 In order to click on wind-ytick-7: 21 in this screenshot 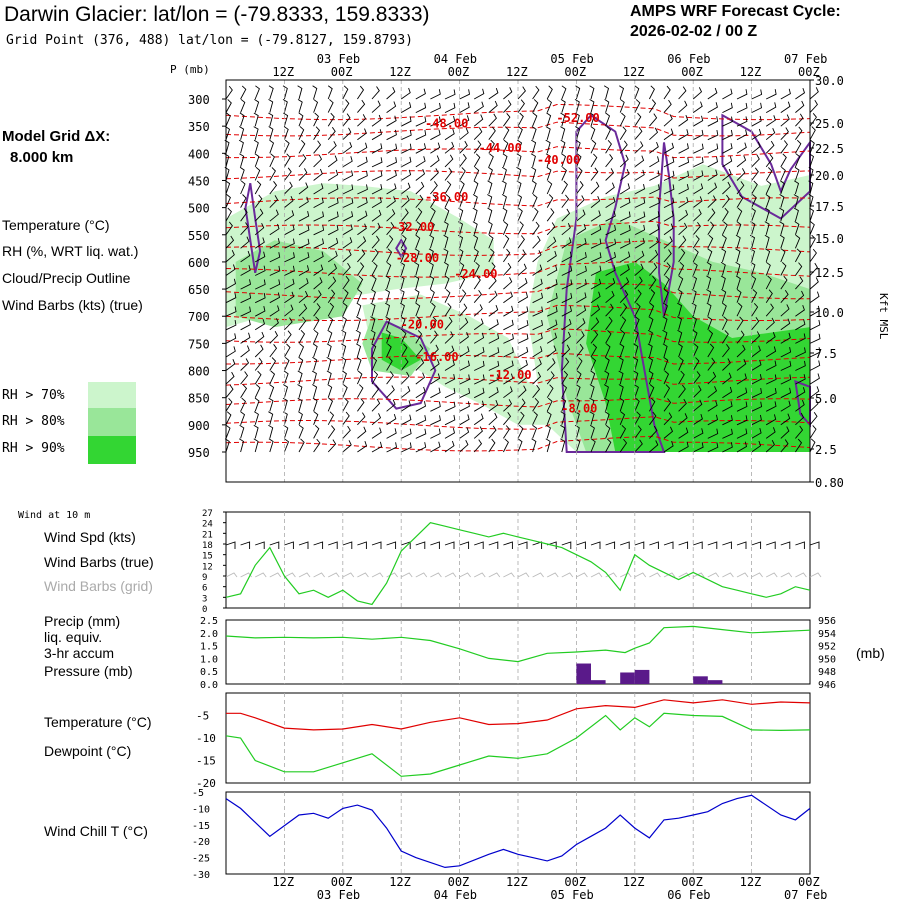, I will do `click(207, 535)`.